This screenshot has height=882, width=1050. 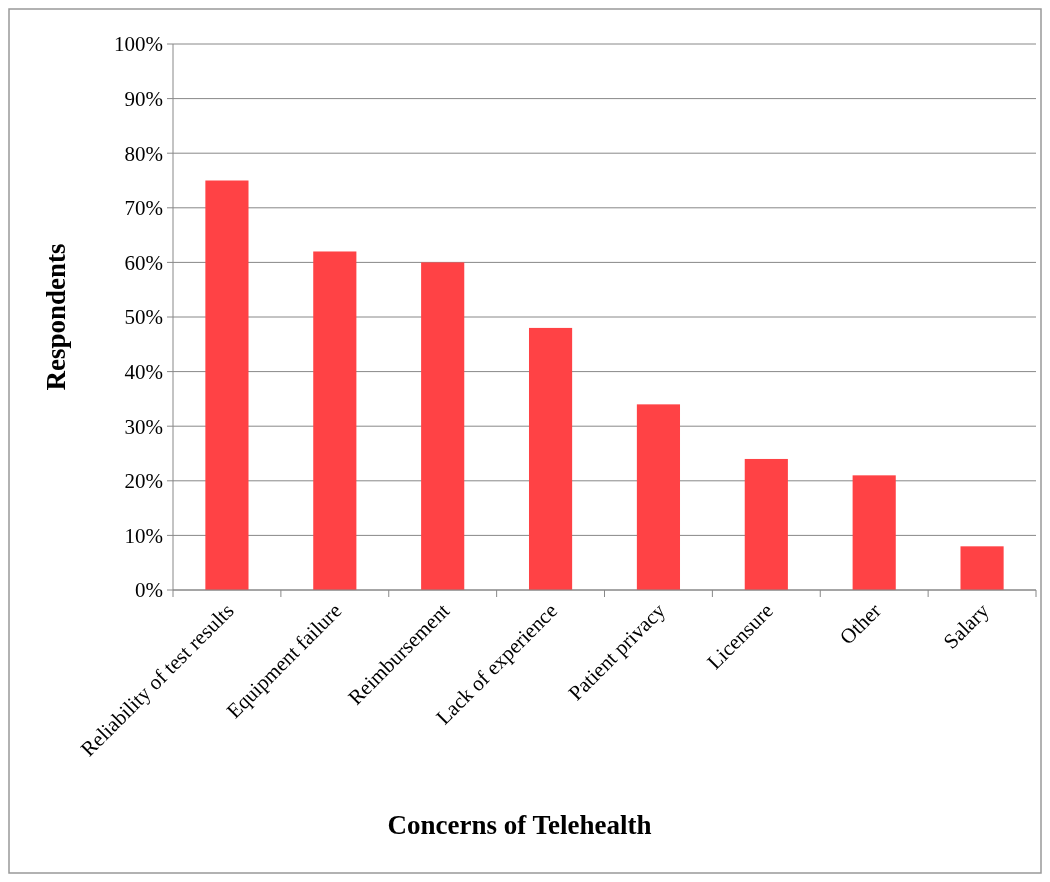 I want to click on y-tick-label: 80%, so click(x=143, y=153).